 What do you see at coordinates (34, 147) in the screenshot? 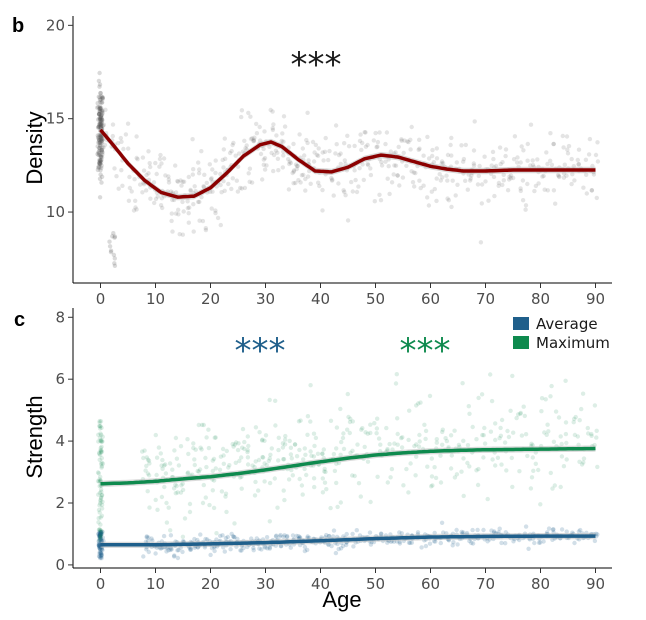
I see `panel-b-y-axis-label: Density` at bounding box center [34, 147].